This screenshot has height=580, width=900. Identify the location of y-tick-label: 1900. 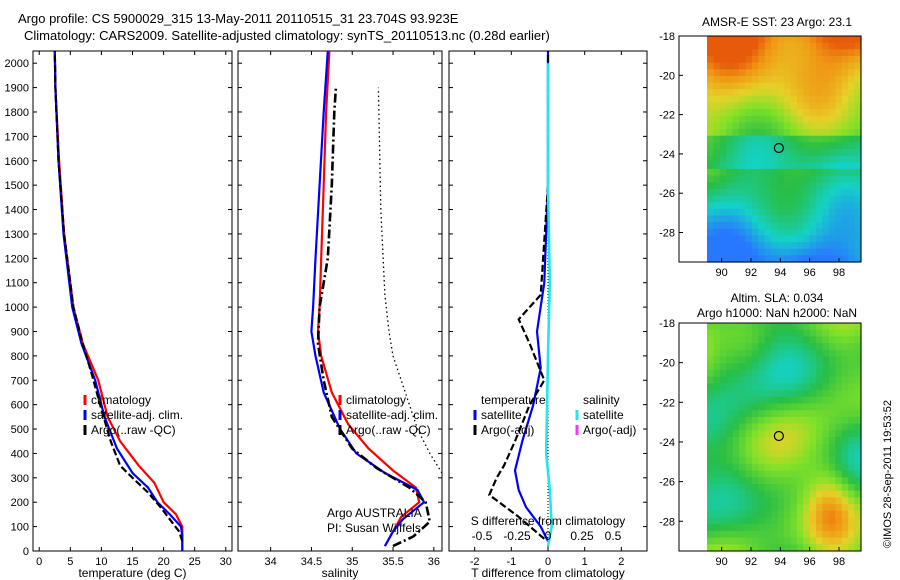
(17, 89).